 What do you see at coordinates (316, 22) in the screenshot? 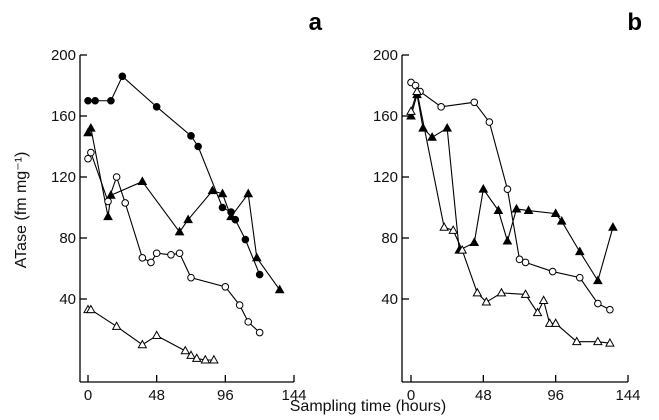
I see `panel-label: a` at bounding box center [316, 22].